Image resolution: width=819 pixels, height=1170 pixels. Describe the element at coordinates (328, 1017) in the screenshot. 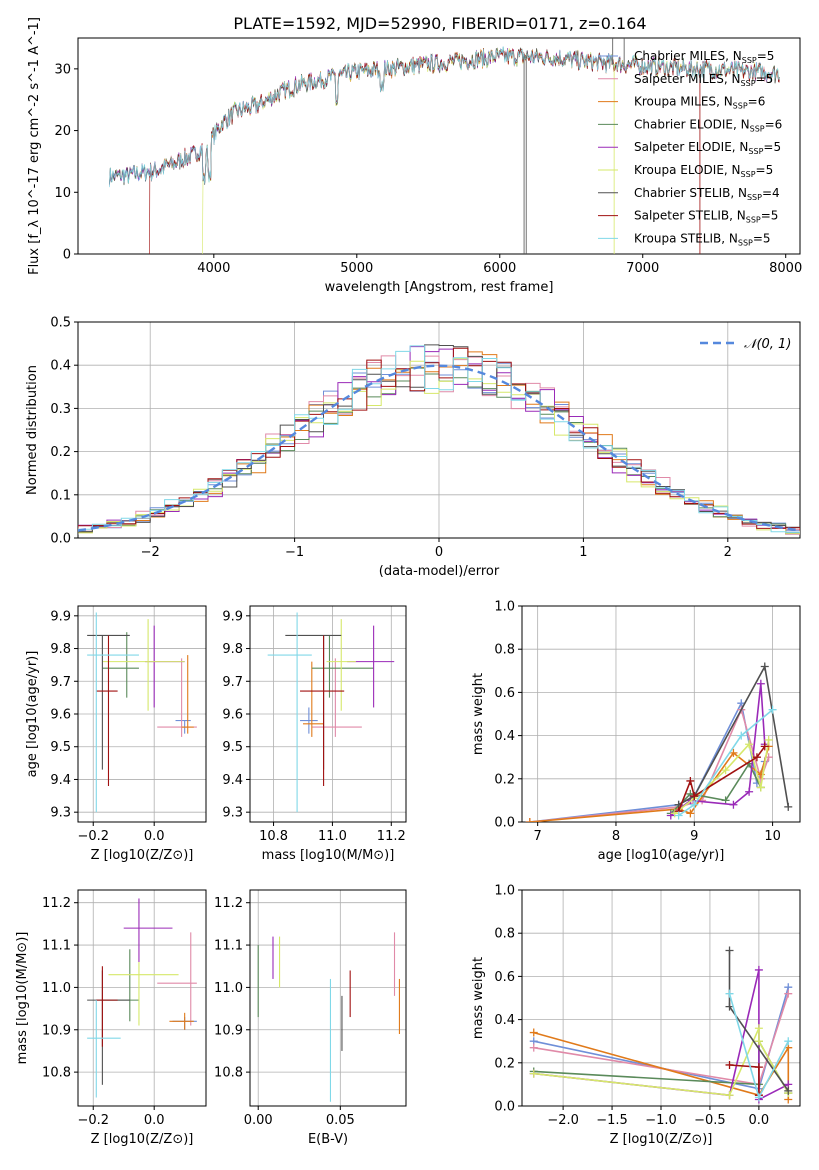

I see `mass-vs-EBV-marks` at that location.